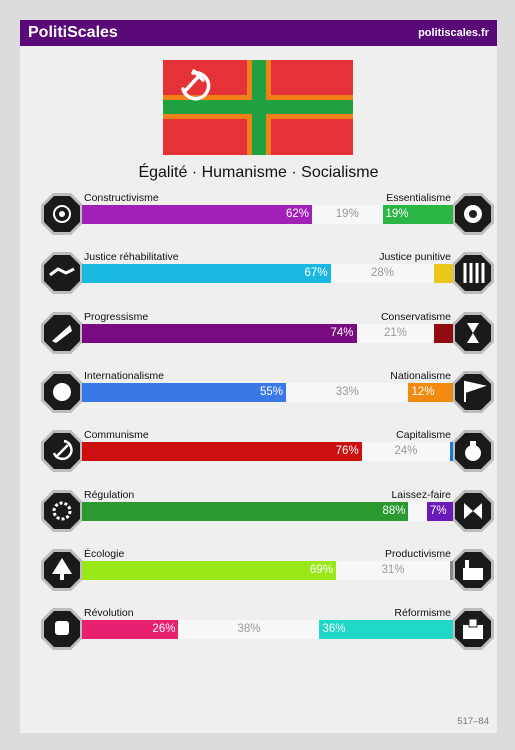 Image resolution: width=515 pixels, height=750 pixels. What do you see at coordinates (197, 214) in the screenshot?
I see `bar-left-segment: 62%` at bounding box center [197, 214].